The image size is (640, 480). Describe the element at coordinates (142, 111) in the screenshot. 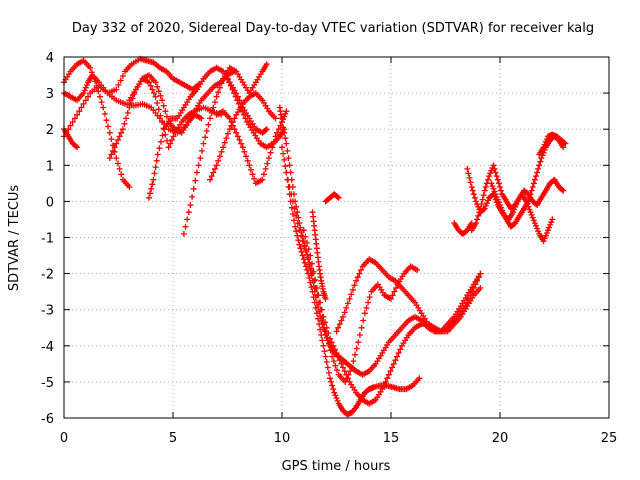

I see `series-sat-c` at that location.